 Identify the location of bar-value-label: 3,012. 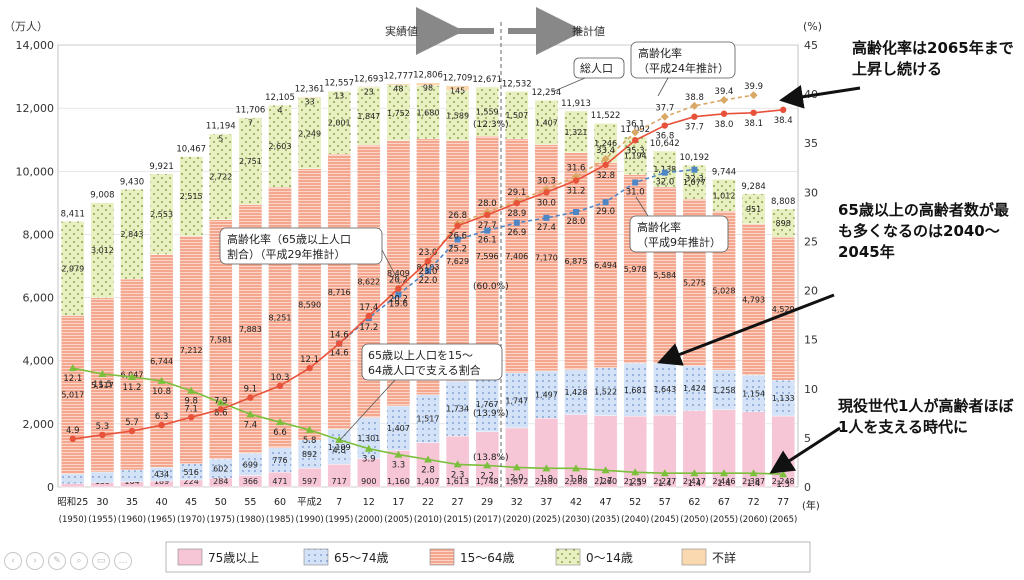
(102, 250).